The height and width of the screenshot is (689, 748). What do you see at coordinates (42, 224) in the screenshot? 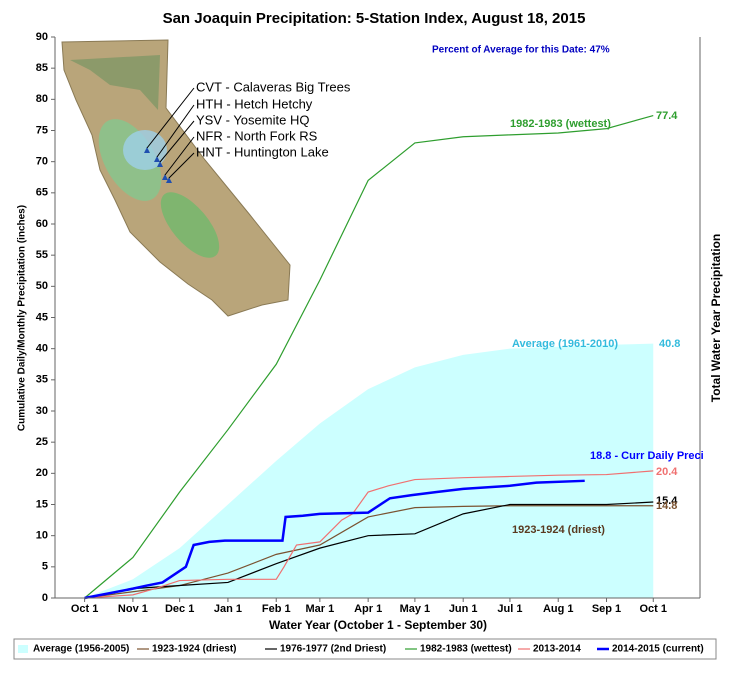
I see `y-tick-label: 60` at bounding box center [42, 224].